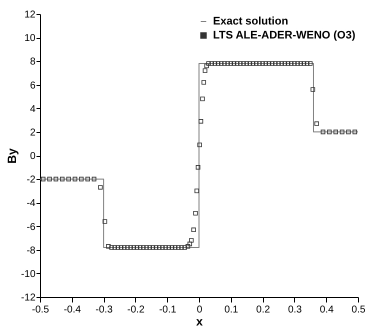 This screenshot has width=374, height=332. Describe the element at coordinates (33, 62) in the screenshot. I see `y-tick-label: 8` at that location.